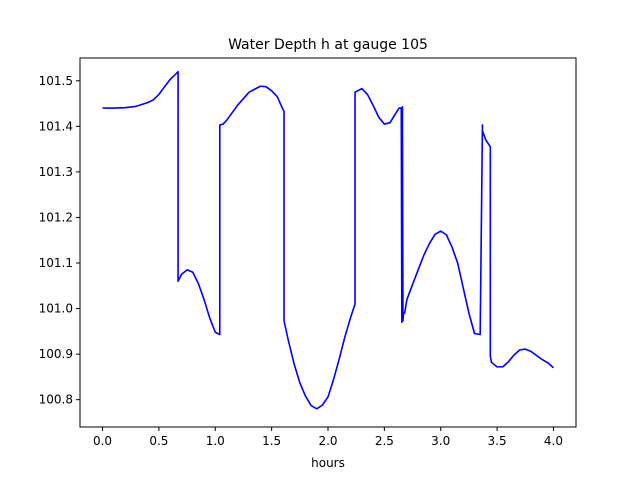  I want to click on chart-title: Water Depth h at gauge 105, so click(328, 45).